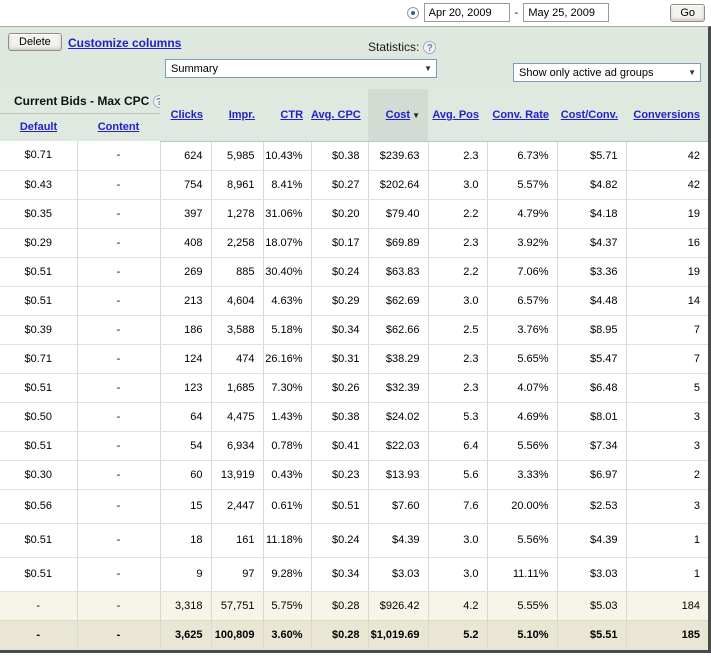 This screenshot has width=711, height=656. What do you see at coordinates (39, 359) in the screenshot?
I see `table-cell: $0.71` at bounding box center [39, 359].